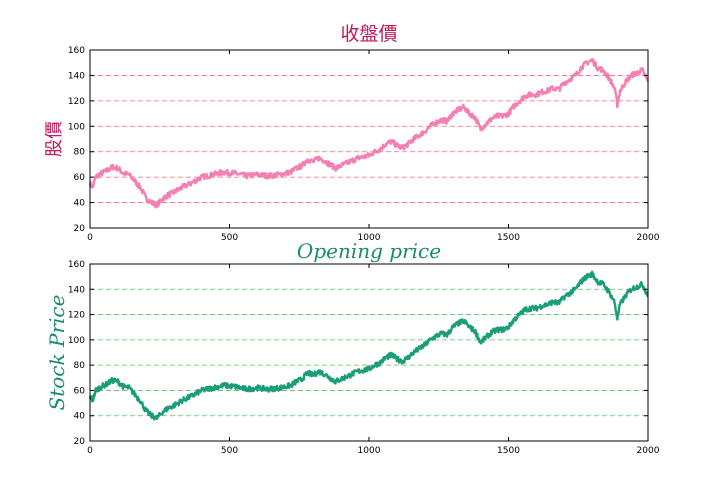 The height and width of the screenshot is (504, 720). What do you see at coordinates (57, 353) in the screenshot?
I see `y-axis-label: Stock Price` at bounding box center [57, 353].